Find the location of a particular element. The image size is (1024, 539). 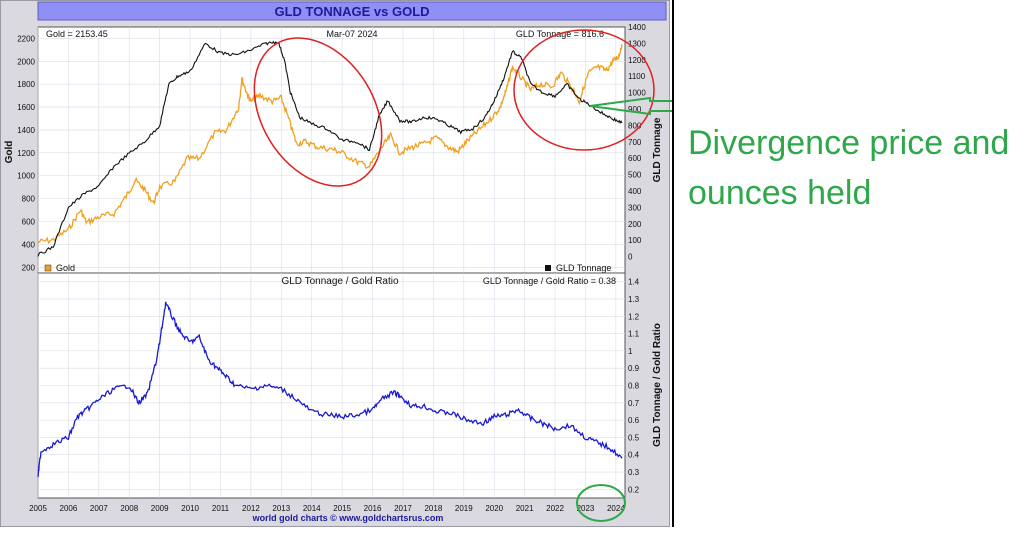

annotation-line-2: ounces held is located at coordinates (780, 193).